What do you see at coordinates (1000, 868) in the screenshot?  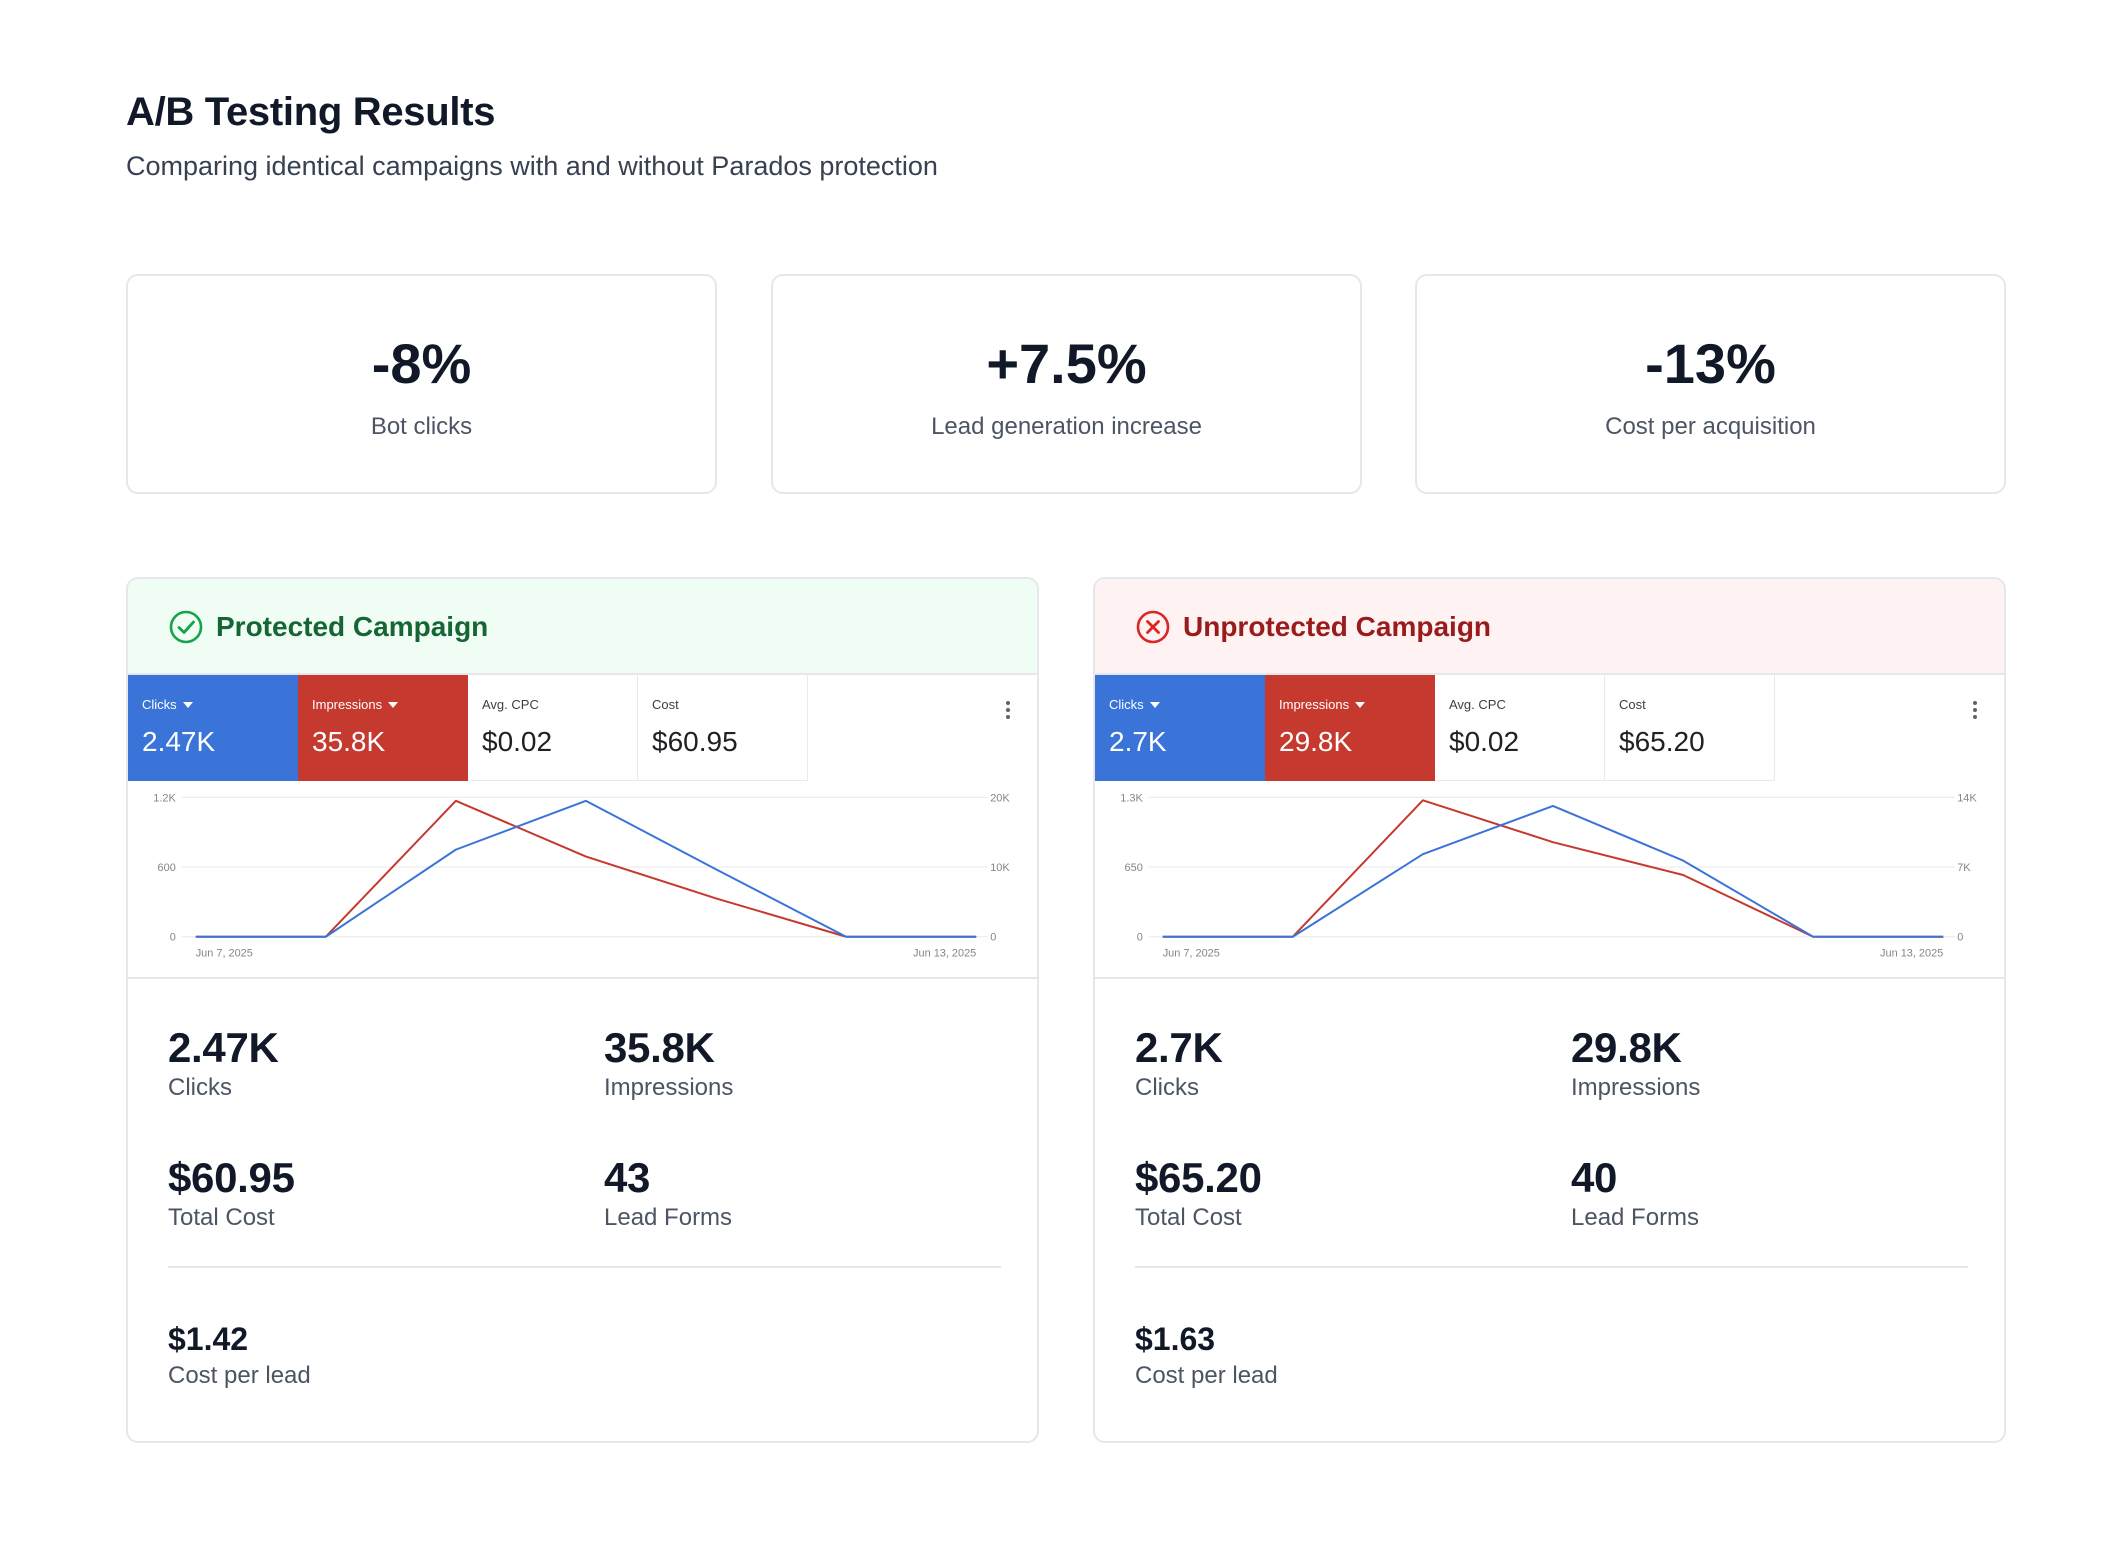 I see `right-axis-tick-label: 10K` at bounding box center [1000, 868].